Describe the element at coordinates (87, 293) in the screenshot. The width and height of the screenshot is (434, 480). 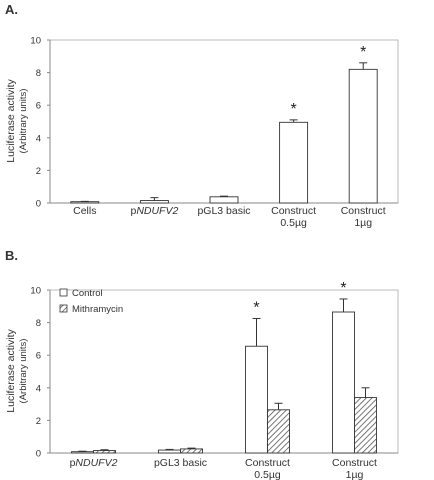
I see `legend-label: Control` at that location.